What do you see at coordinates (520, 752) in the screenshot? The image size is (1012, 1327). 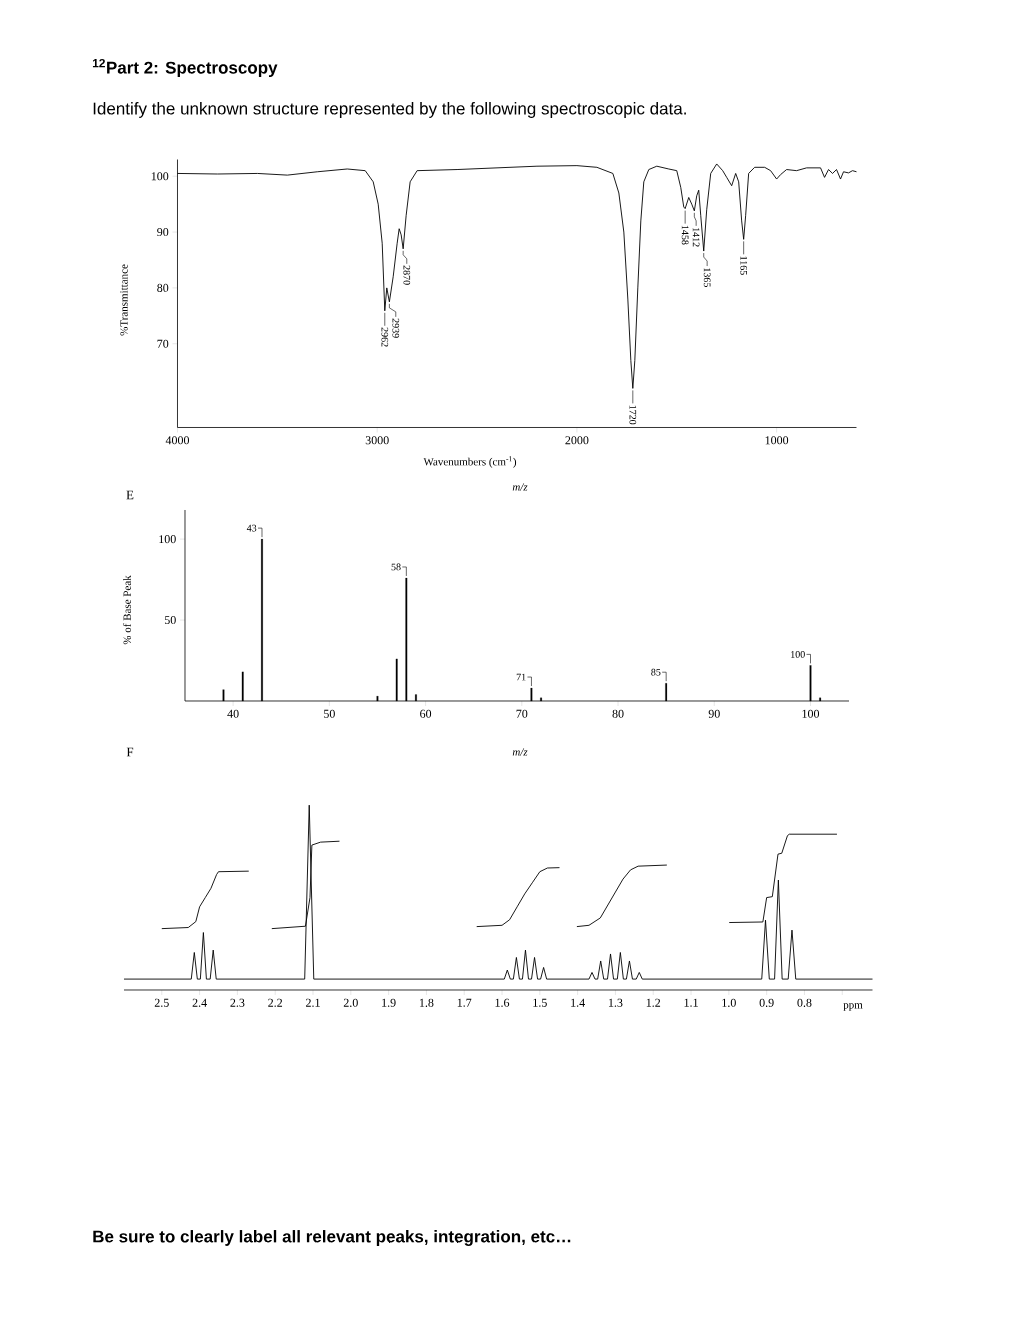 I see `x-axis-title: m/z` at bounding box center [520, 752].